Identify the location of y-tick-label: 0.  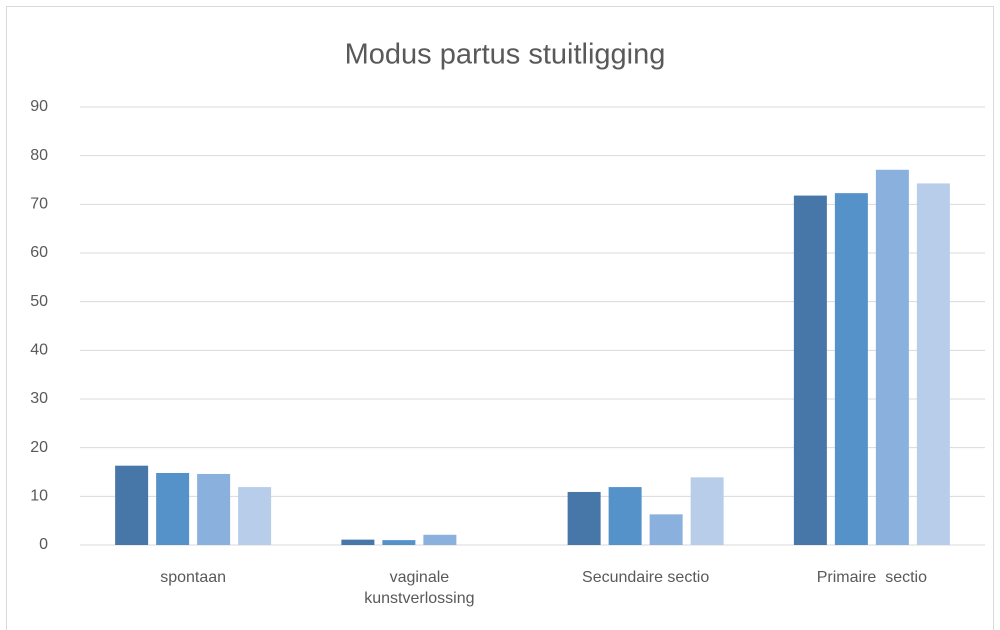
(43, 544).